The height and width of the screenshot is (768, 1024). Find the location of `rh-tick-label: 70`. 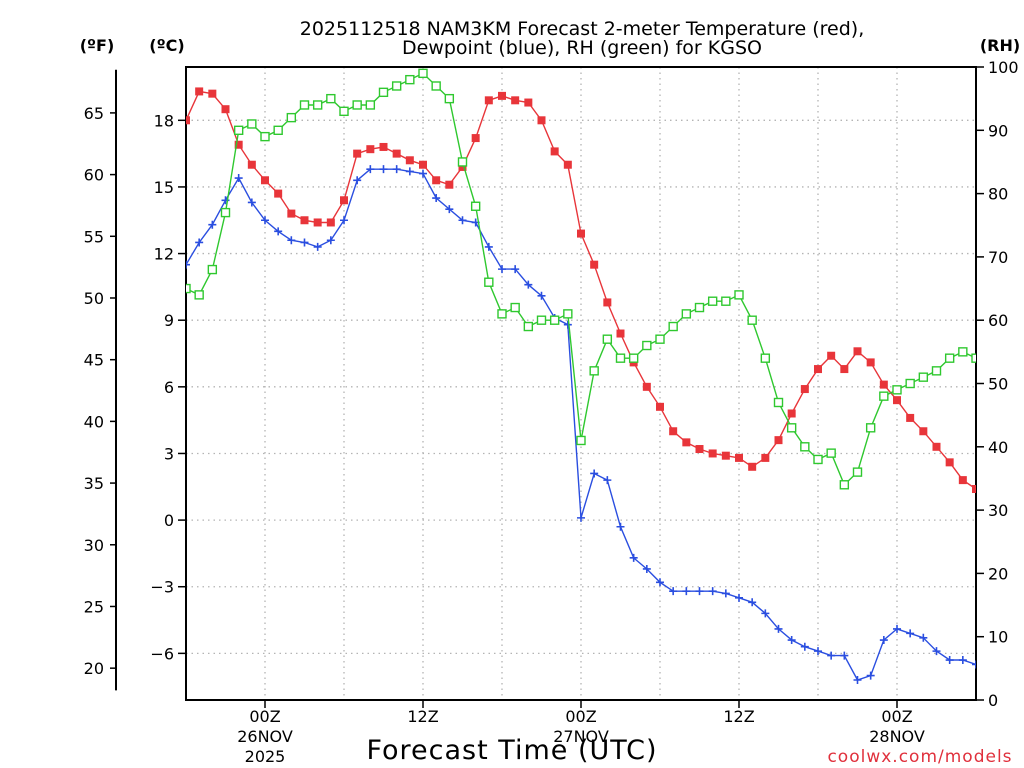

rh-tick-label: 70 is located at coordinates (998, 257).